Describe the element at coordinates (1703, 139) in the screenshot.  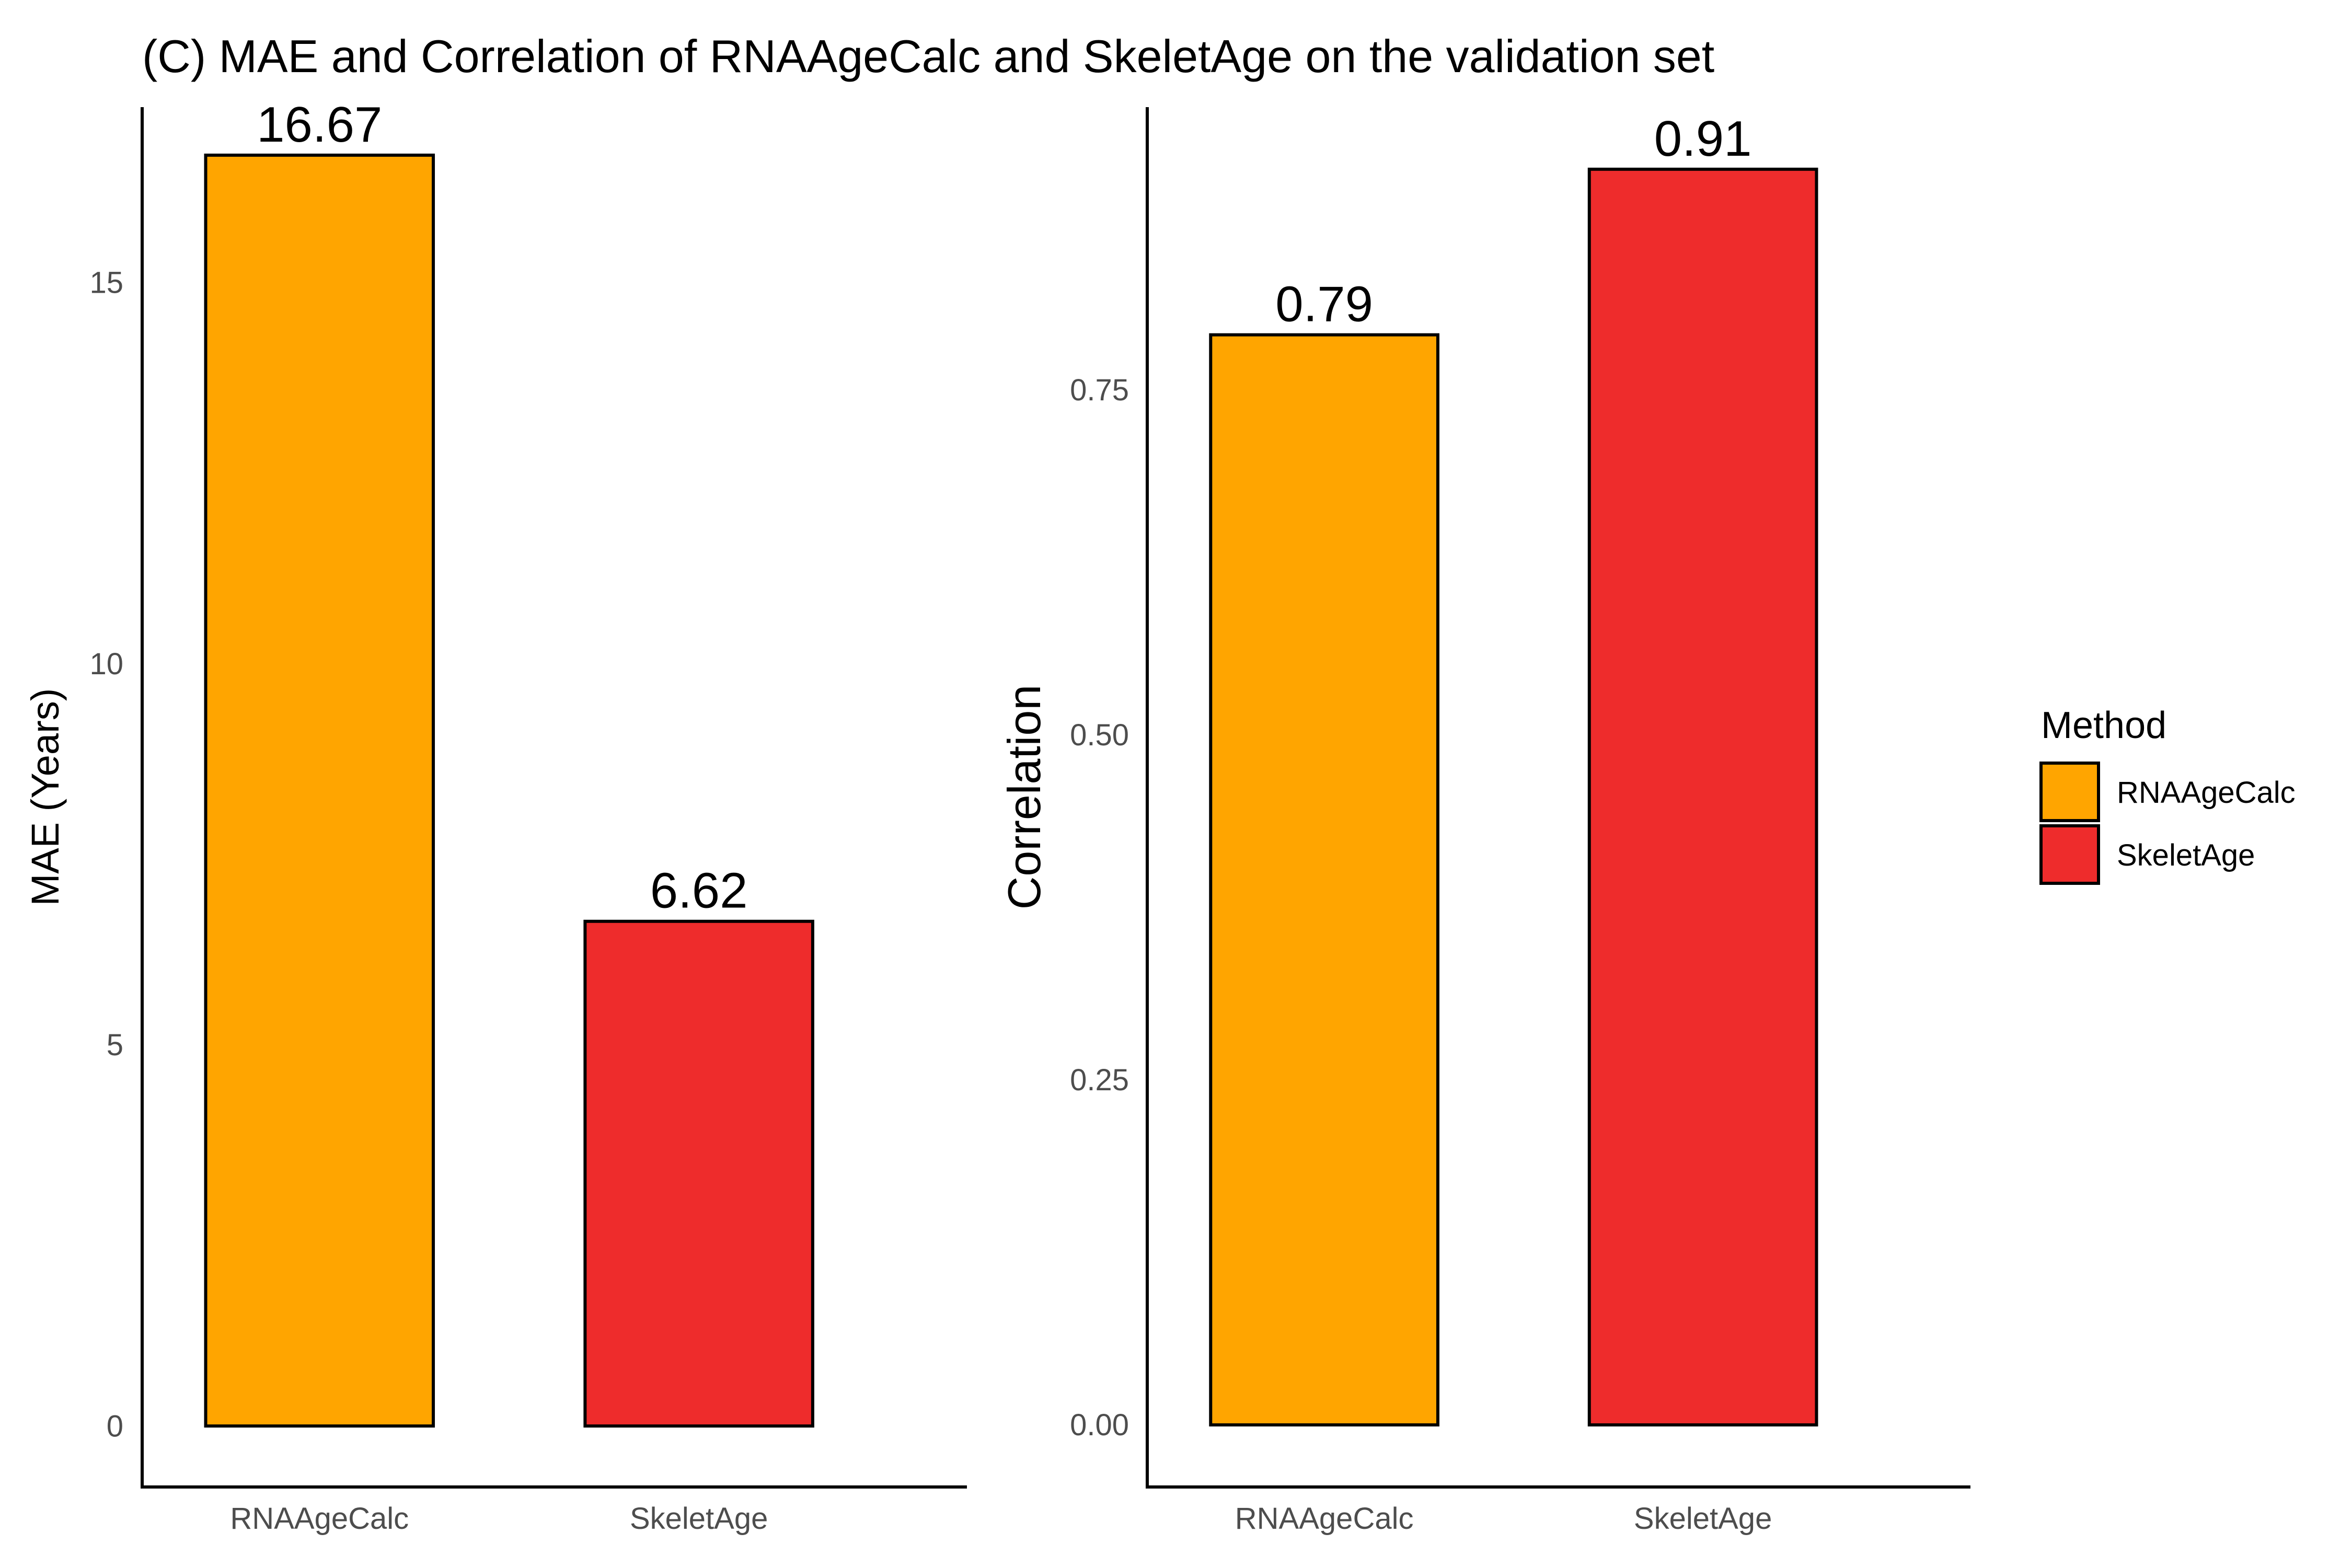
I see `bar-value-label: 0.91` at that location.